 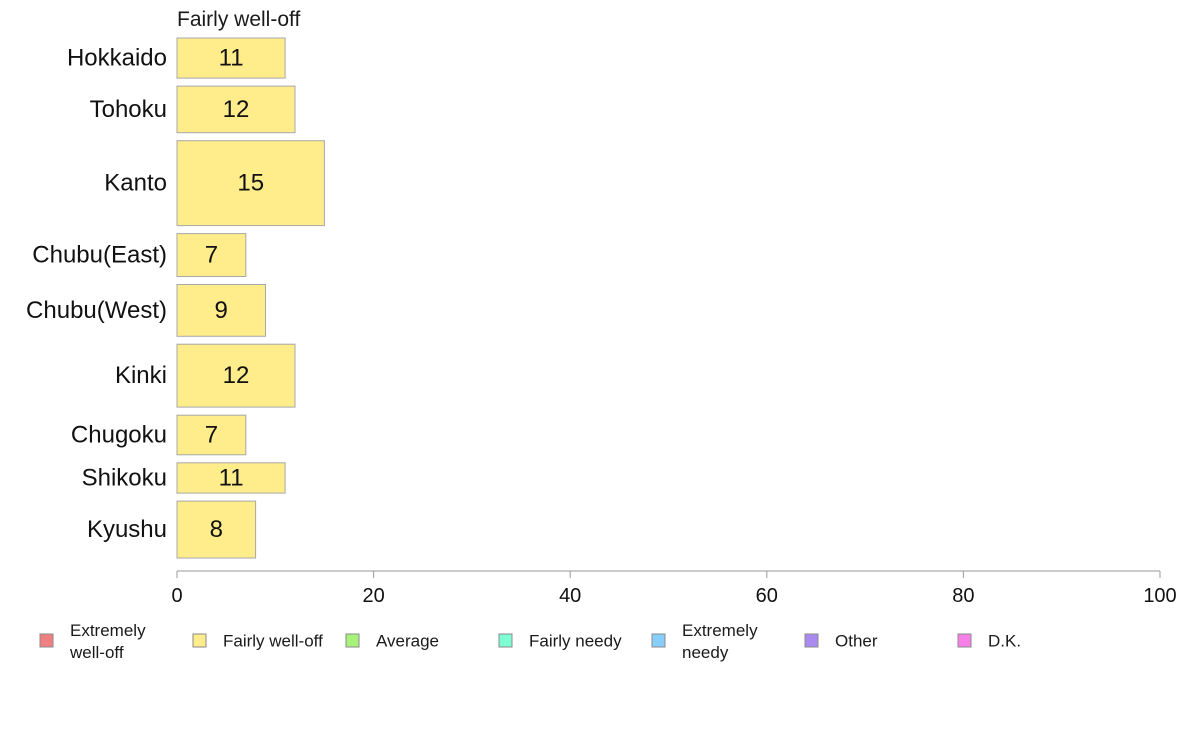 What do you see at coordinates (96, 310) in the screenshot?
I see `category-label: Chubu(West)` at bounding box center [96, 310].